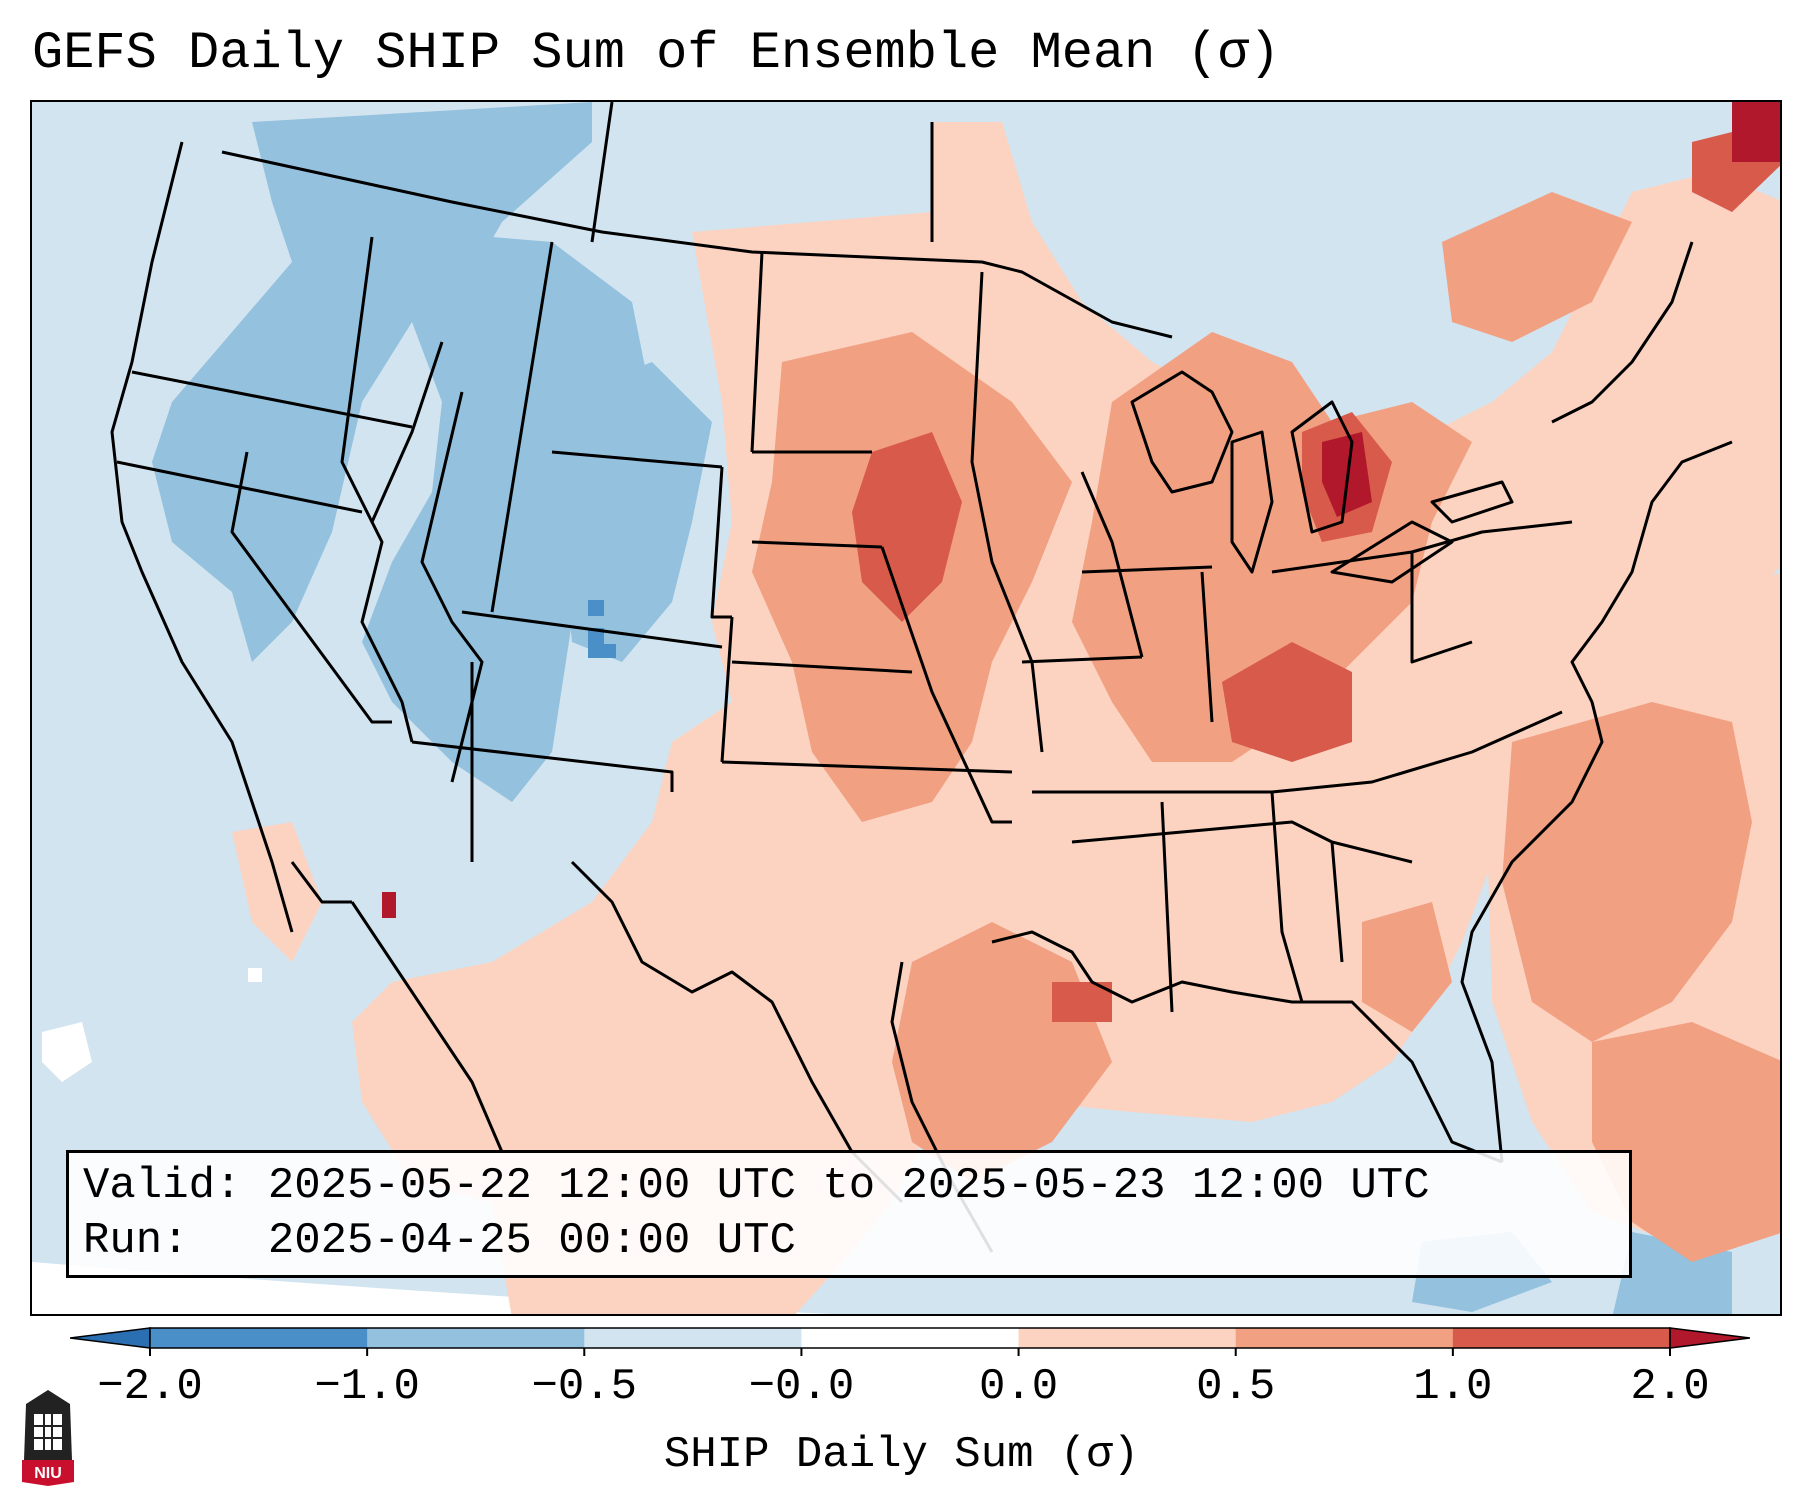  I want to click on colorbar-tick-label: −0.0, so click(801, 1387).